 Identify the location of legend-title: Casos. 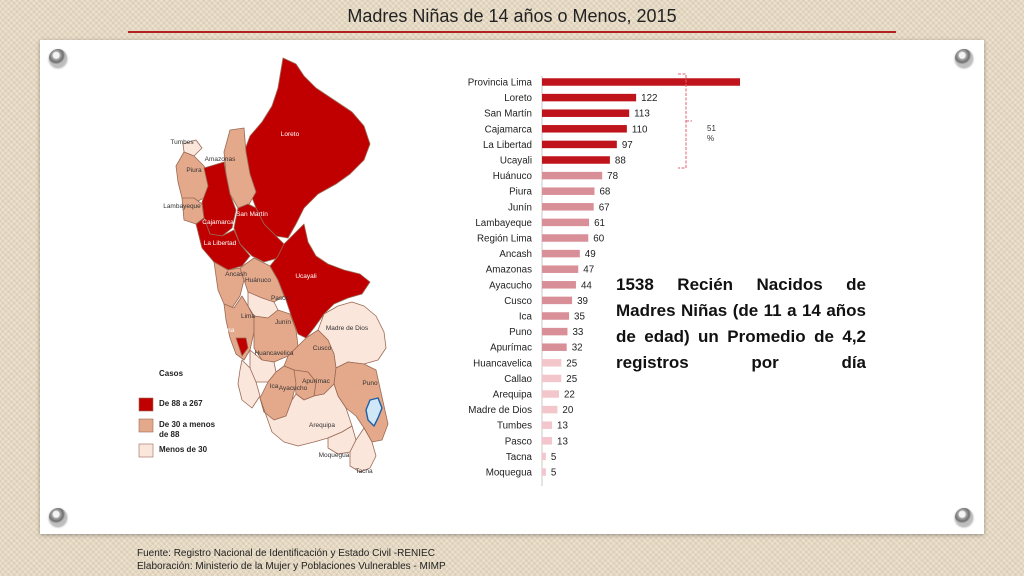
(171, 373).